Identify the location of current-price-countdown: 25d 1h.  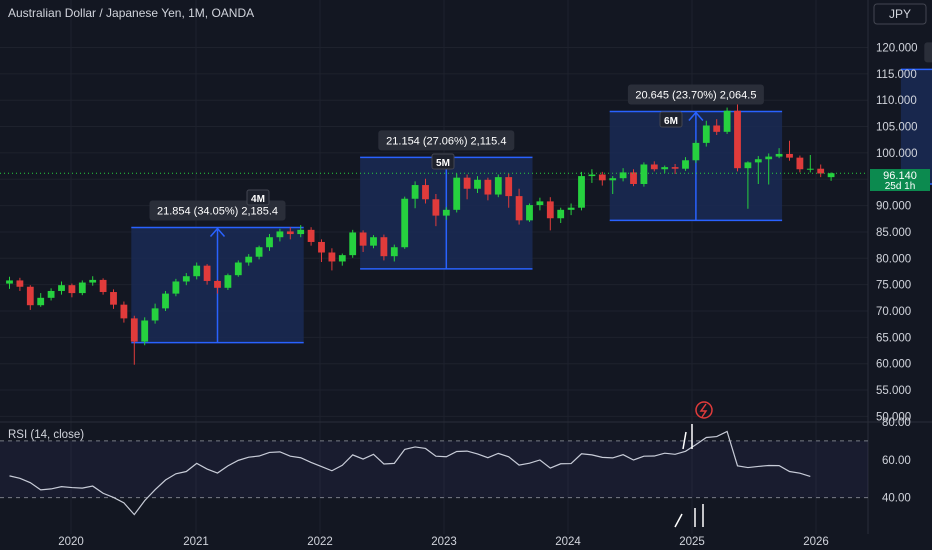
(900, 186).